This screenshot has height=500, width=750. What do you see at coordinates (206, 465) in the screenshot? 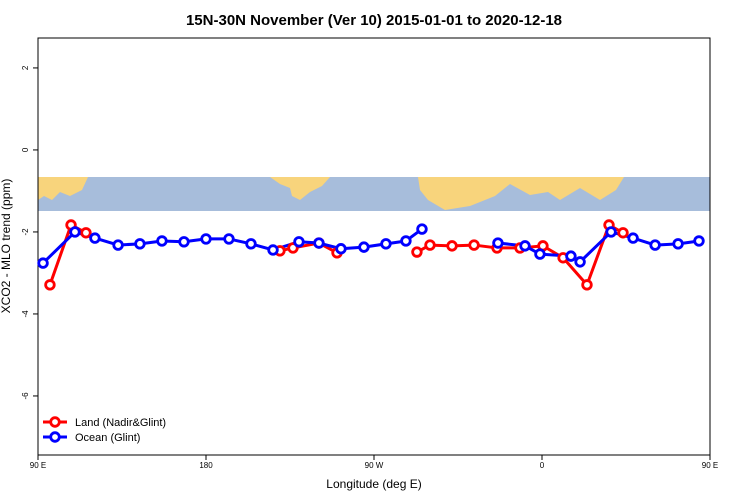
I see `x-tick-label: 180` at bounding box center [206, 465].